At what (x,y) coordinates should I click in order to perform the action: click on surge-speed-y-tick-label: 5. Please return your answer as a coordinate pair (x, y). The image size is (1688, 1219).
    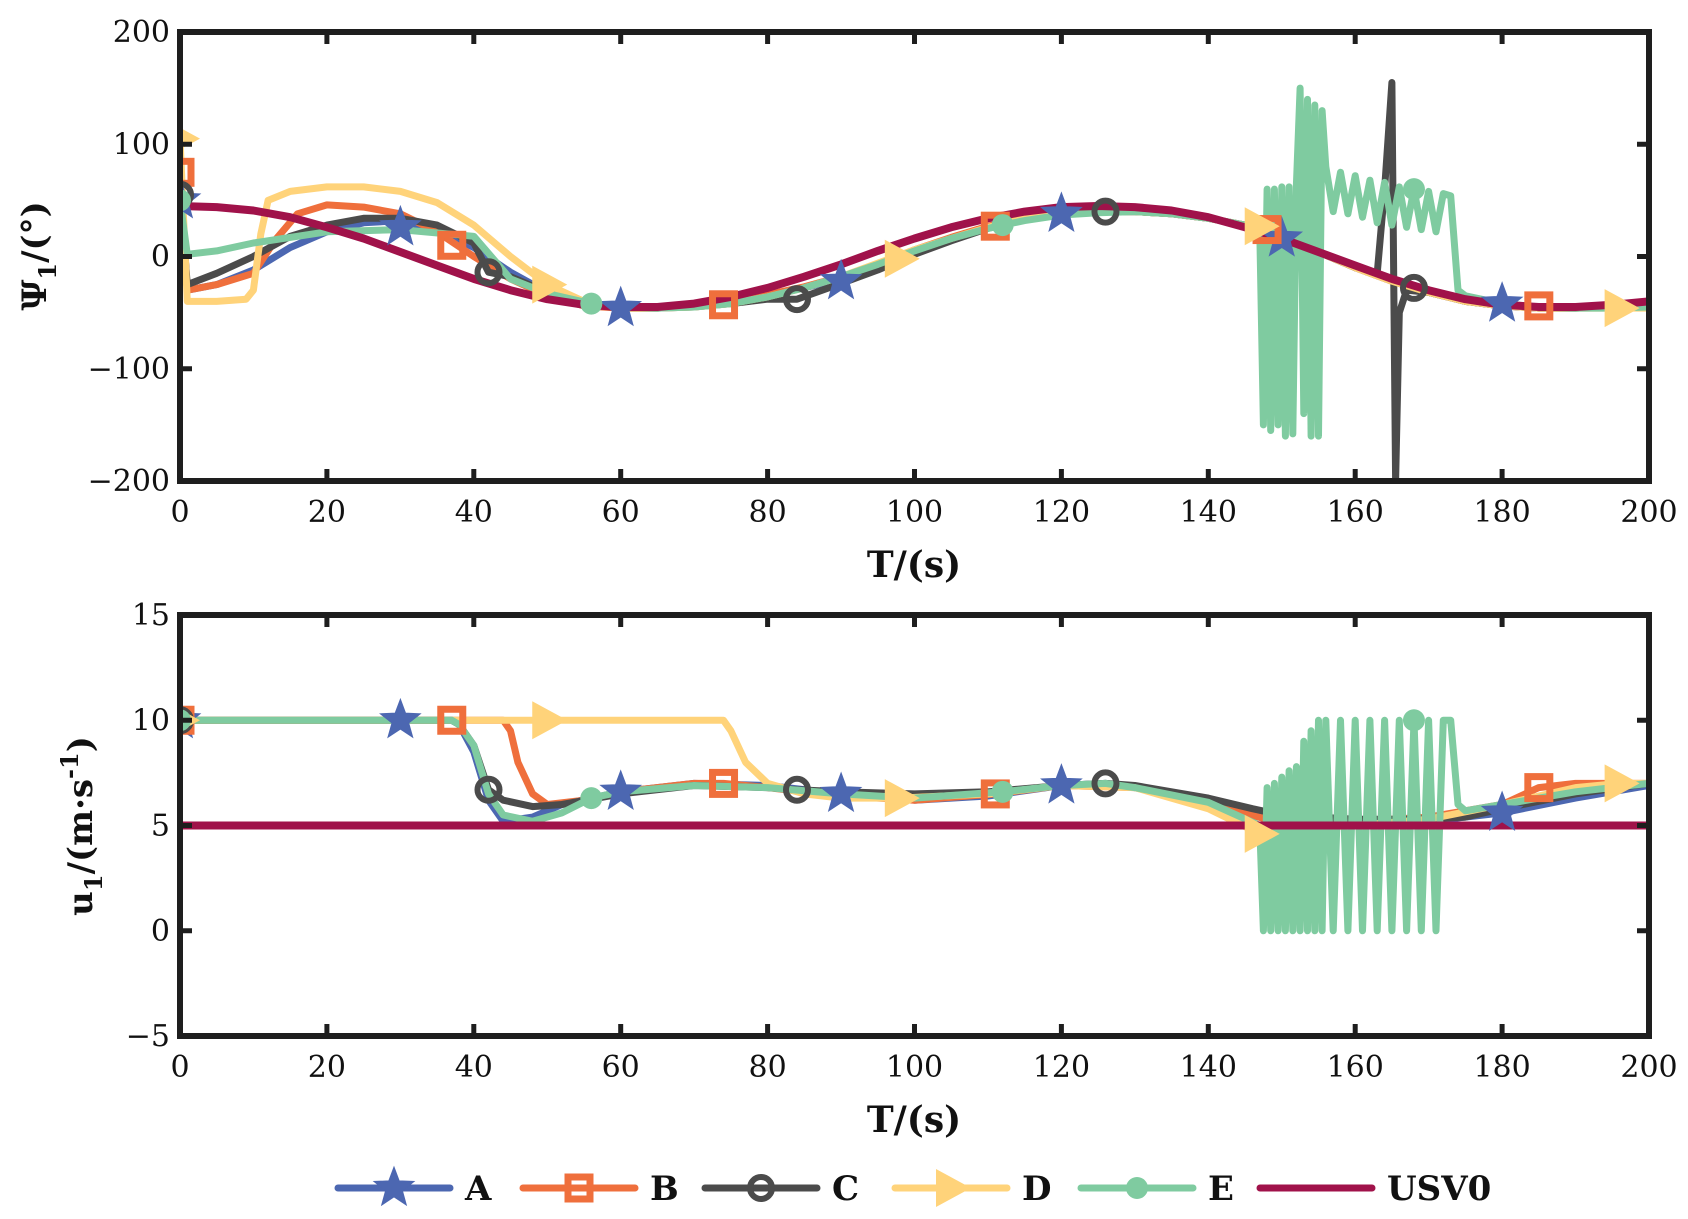
    Looking at the image, I should click on (160, 826).